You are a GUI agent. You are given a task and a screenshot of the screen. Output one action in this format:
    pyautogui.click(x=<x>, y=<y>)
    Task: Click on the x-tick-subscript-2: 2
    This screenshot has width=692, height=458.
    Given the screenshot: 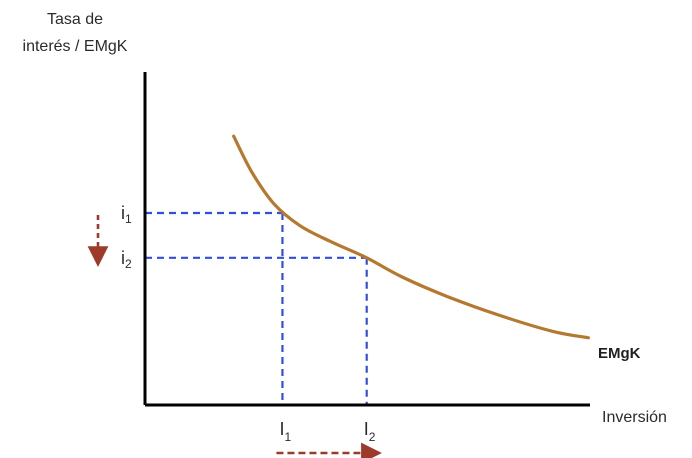 What is the action you would take?
    pyautogui.click(x=372, y=437)
    